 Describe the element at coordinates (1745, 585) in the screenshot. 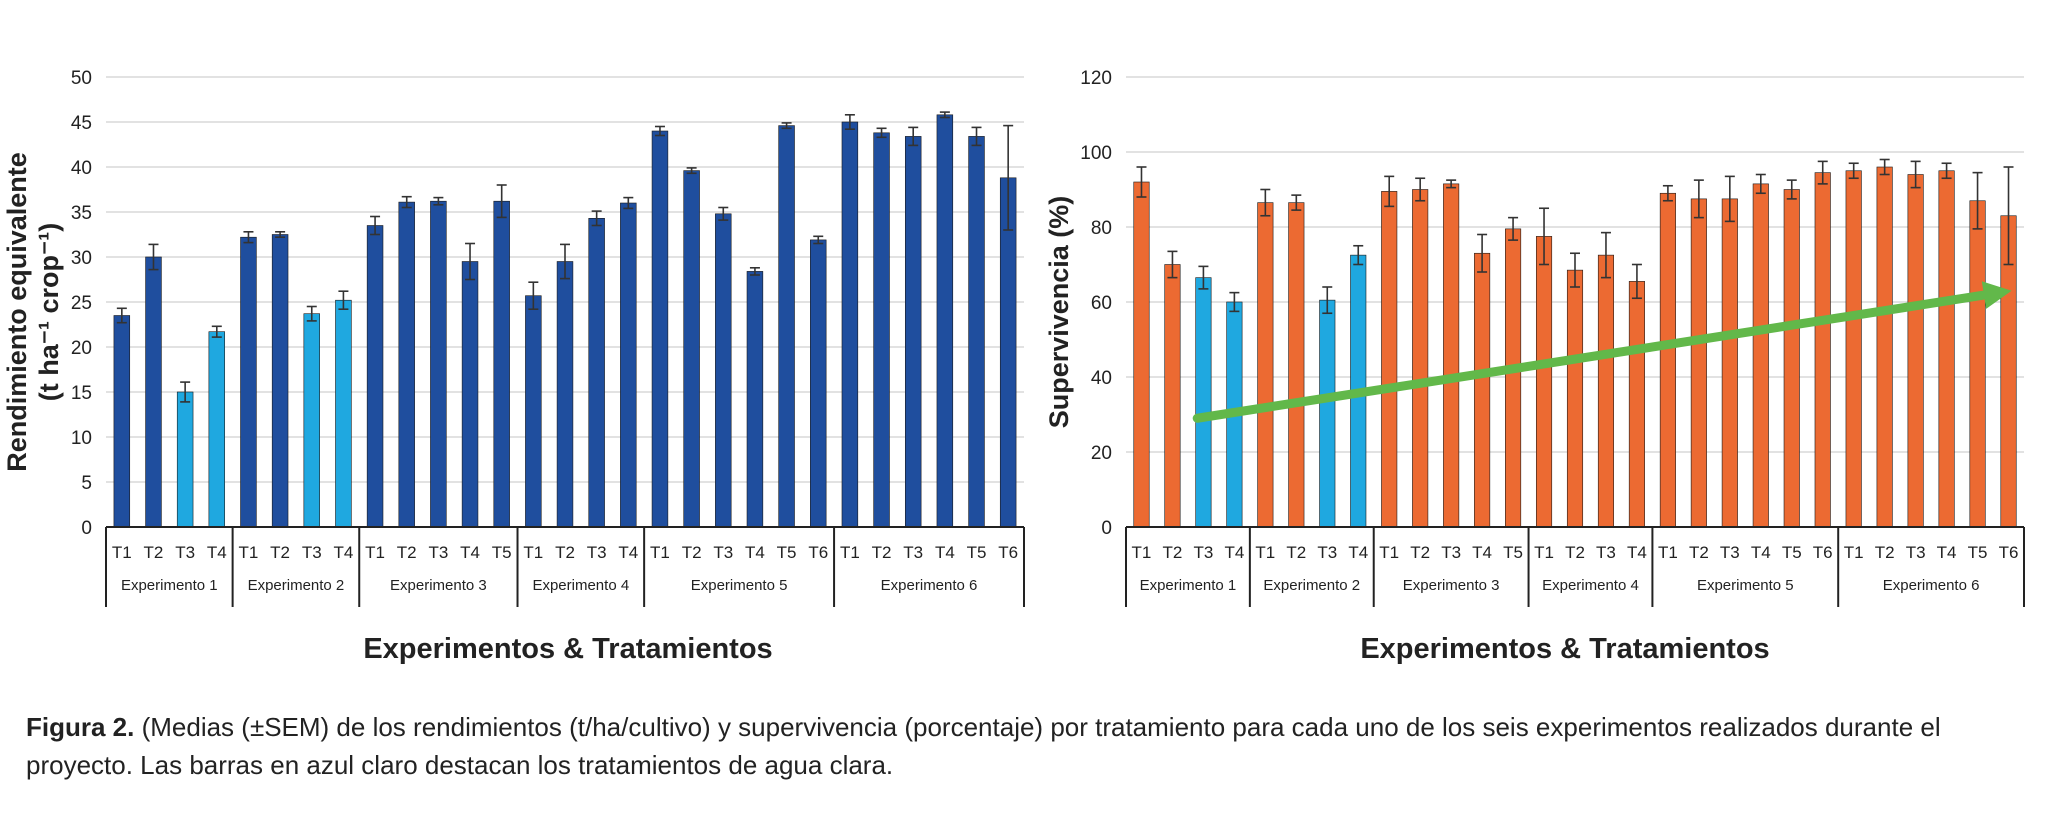

I see `group-label: Experimento 5` at that location.